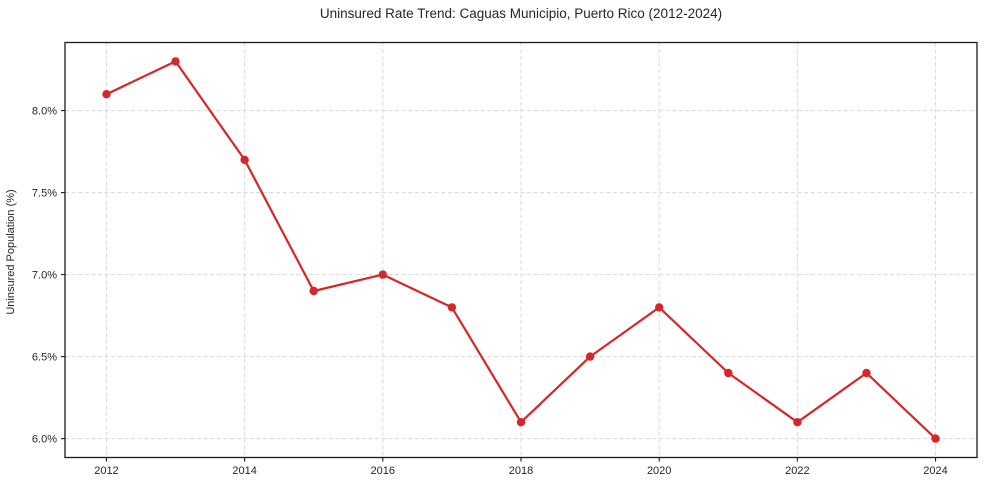  What do you see at coordinates (521, 471) in the screenshot?
I see `x-tick-label: 2018` at bounding box center [521, 471].